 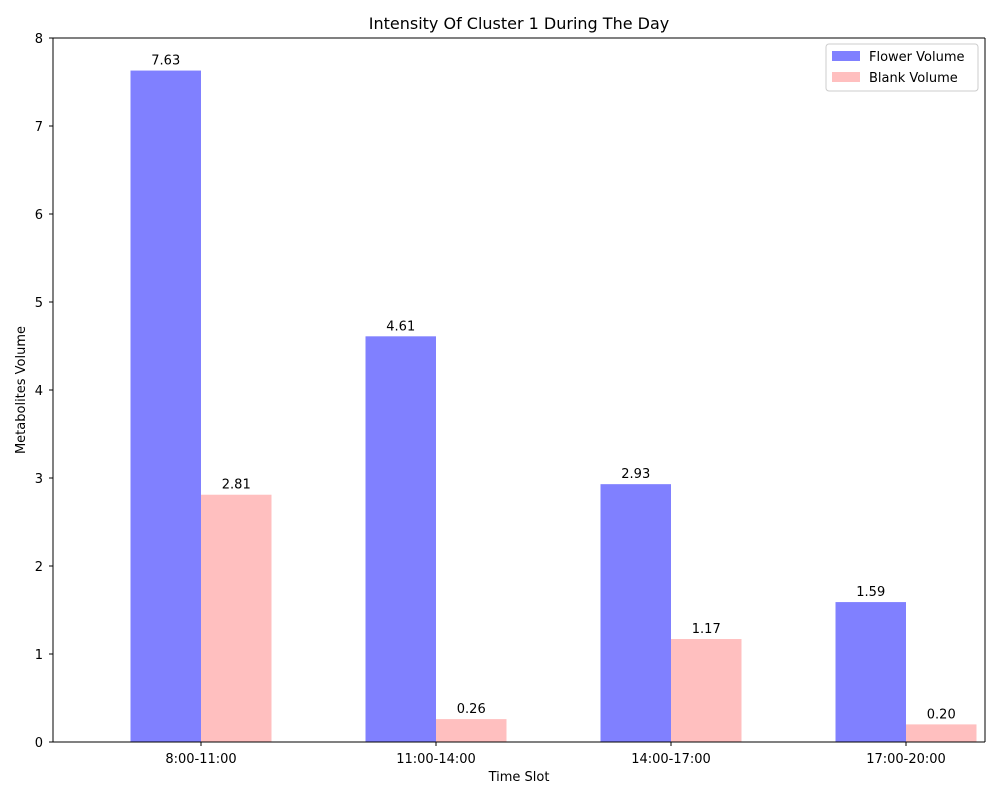 I want to click on data-label: 2.93, so click(x=635, y=474).